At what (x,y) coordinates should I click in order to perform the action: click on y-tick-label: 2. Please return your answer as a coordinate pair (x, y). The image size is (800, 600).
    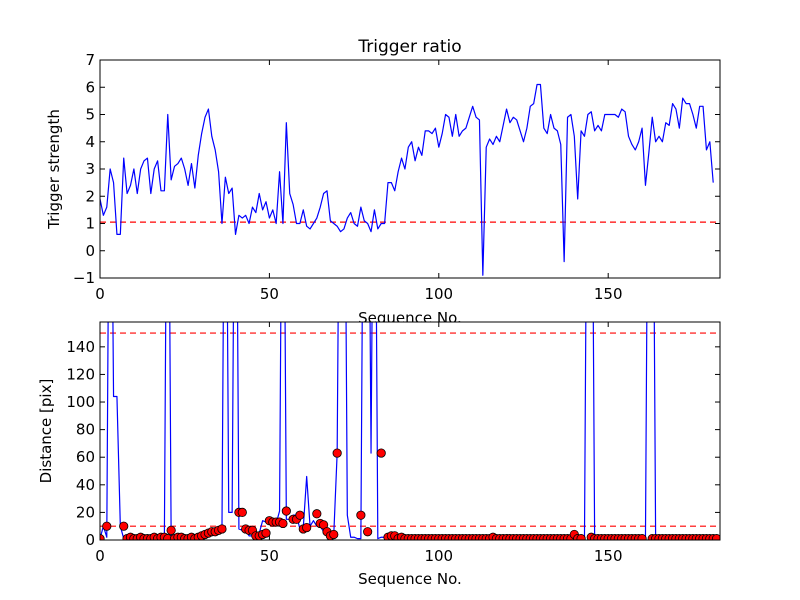
    Looking at the image, I should click on (90, 196).